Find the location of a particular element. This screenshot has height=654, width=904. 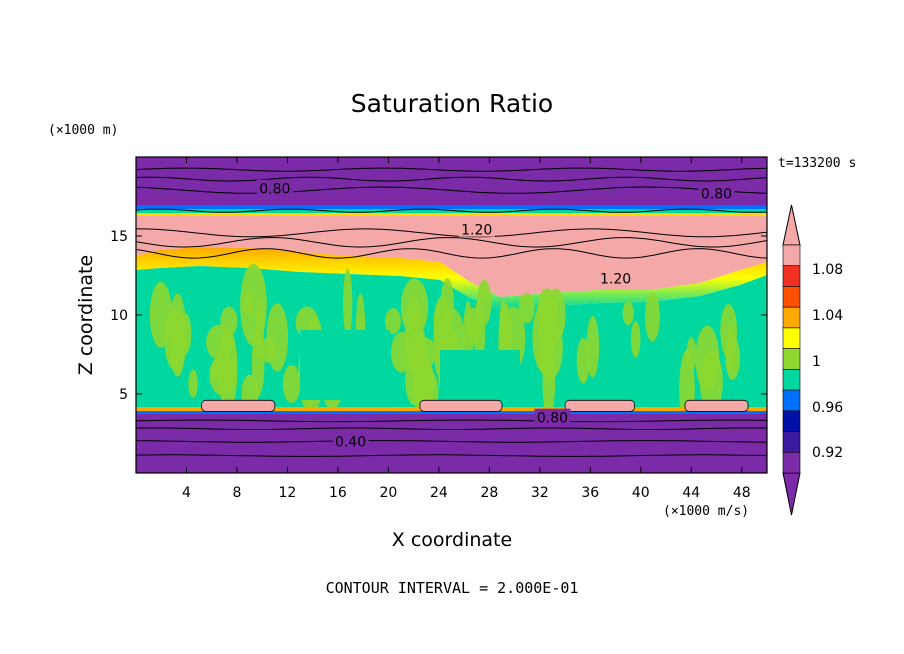

x-tick-label: 32 is located at coordinates (540, 493).